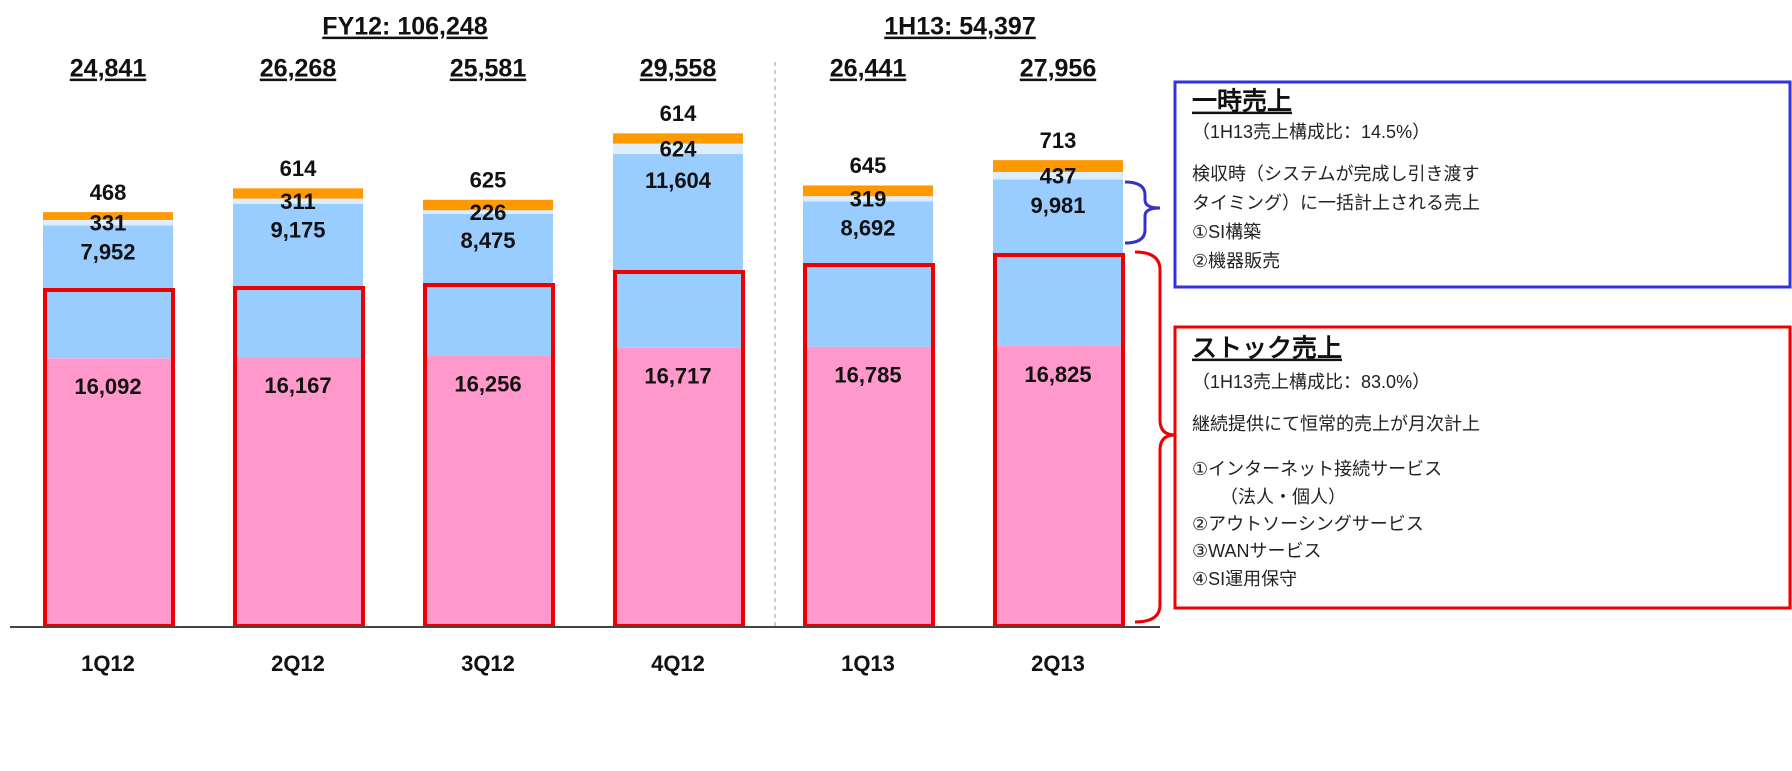 This screenshot has height=771, width=1792. What do you see at coordinates (960, 27) in the screenshot?
I see `group-label: 1H13: 54,397` at bounding box center [960, 27].